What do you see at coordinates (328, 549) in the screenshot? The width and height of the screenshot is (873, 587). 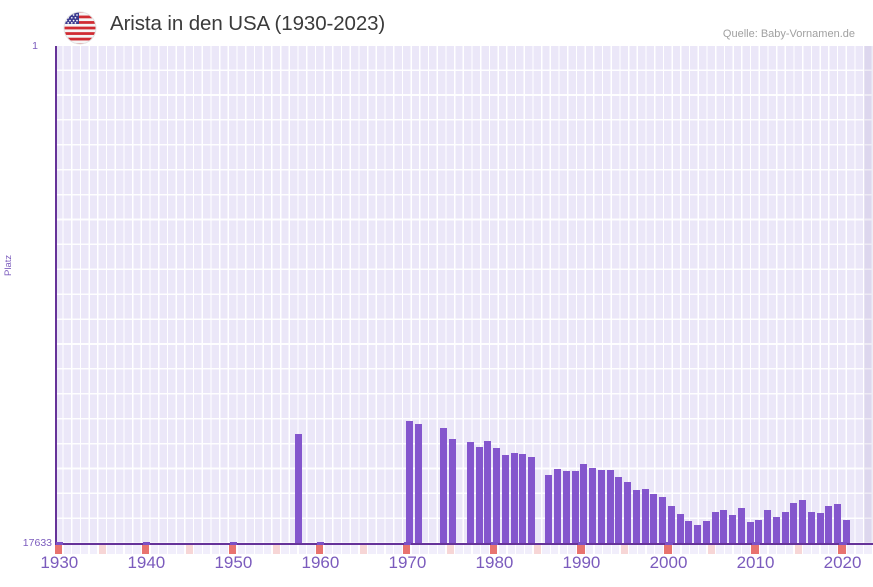 I see `x-marker-1961` at bounding box center [328, 549].